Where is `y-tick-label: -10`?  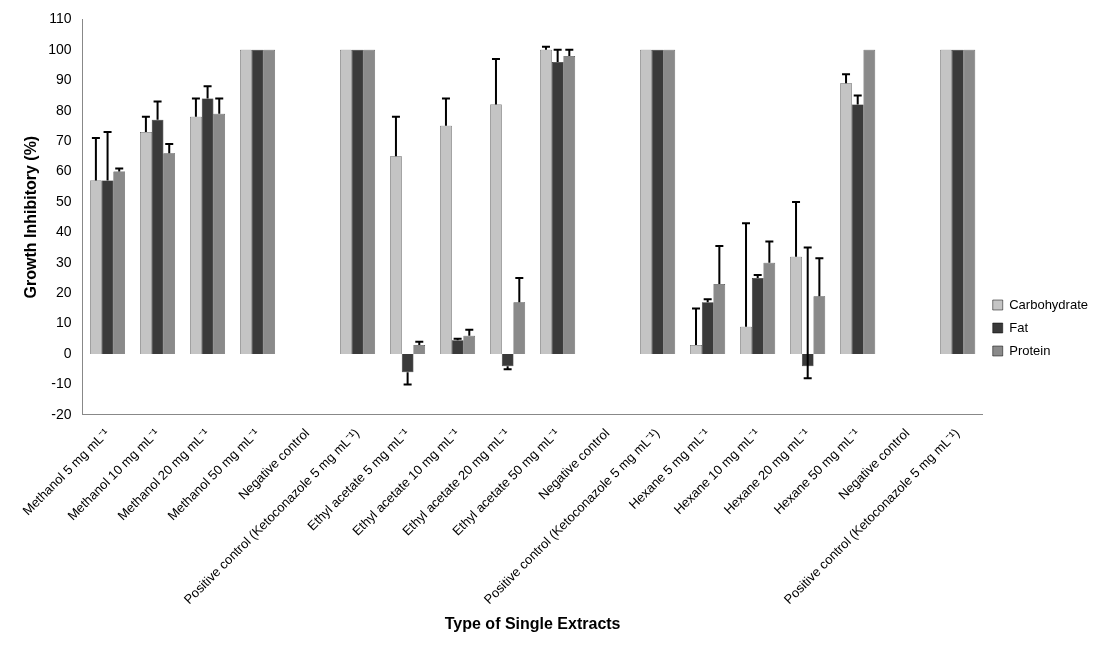 y-tick-label: -10 is located at coordinates (61, 383).